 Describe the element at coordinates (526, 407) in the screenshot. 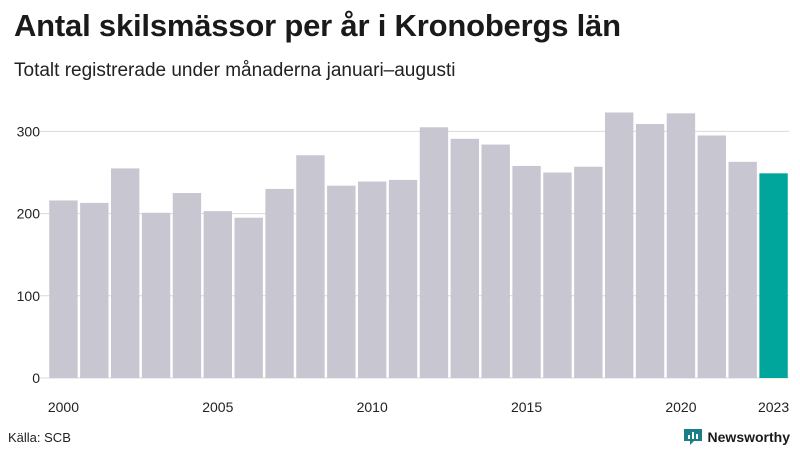

I see `x-tick-label-2015: 2015` at that location.